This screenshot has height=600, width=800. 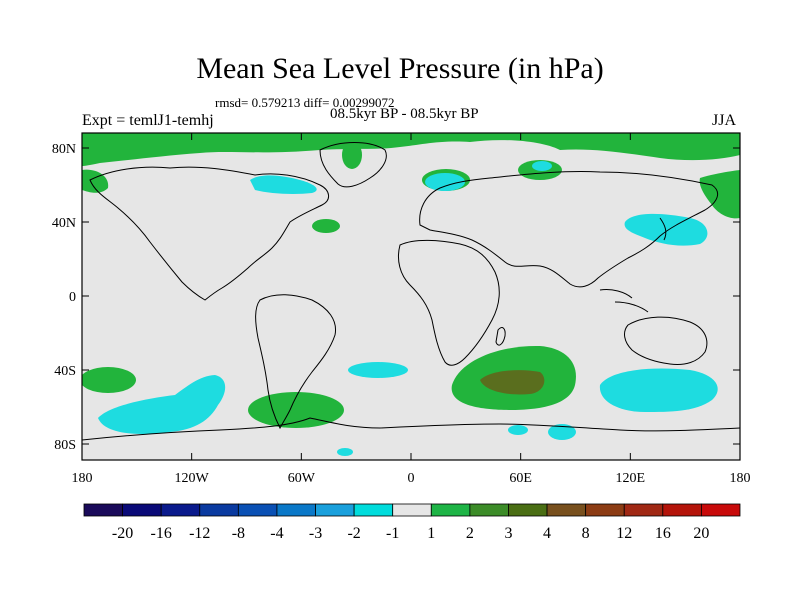 I want to click on colorbar-label: 8, so click(x=586, y=533).